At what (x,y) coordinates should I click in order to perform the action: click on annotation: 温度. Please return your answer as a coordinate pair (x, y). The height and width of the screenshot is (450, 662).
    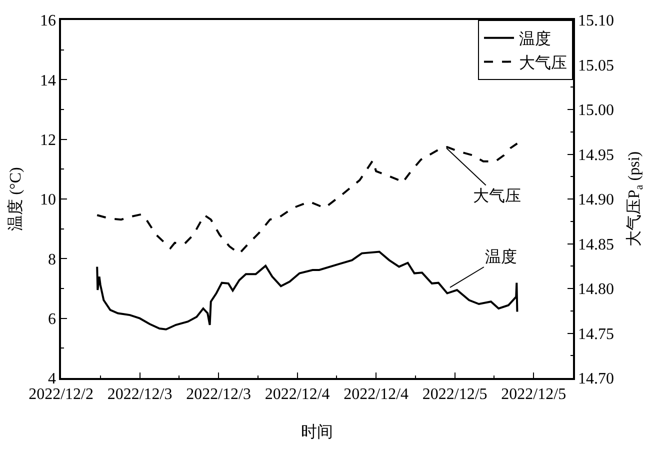
    Looking at the image, I should click on (501, 257).